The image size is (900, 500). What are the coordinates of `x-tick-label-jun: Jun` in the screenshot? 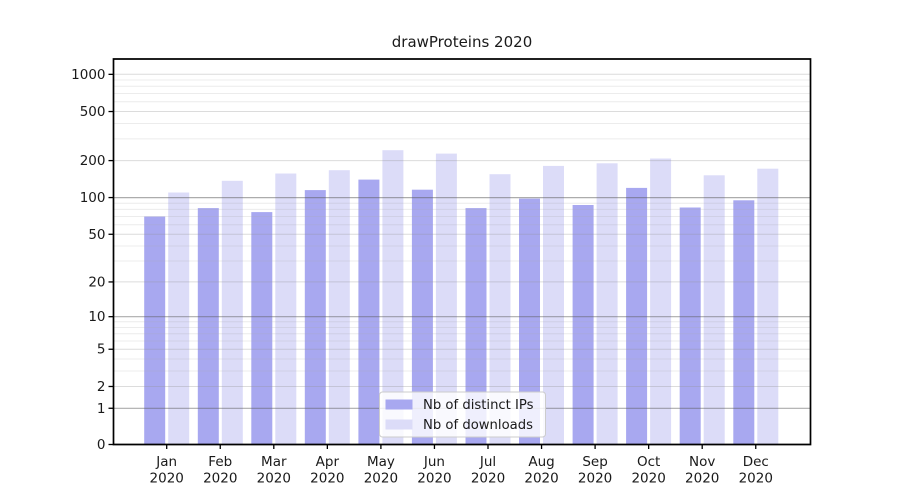 It's located at (434, 462).